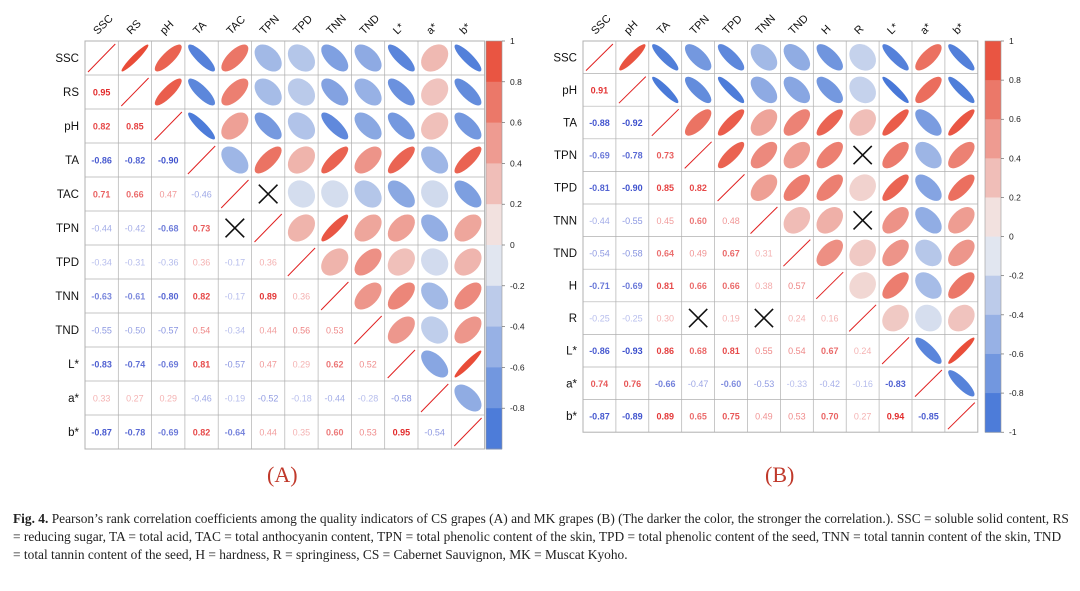 This screenshot has width=1080, height=591. What do you see at coordinates (599, 253) in the screenshot?
I see `correlation-value: -0.54` at bounding box center [599, 253].